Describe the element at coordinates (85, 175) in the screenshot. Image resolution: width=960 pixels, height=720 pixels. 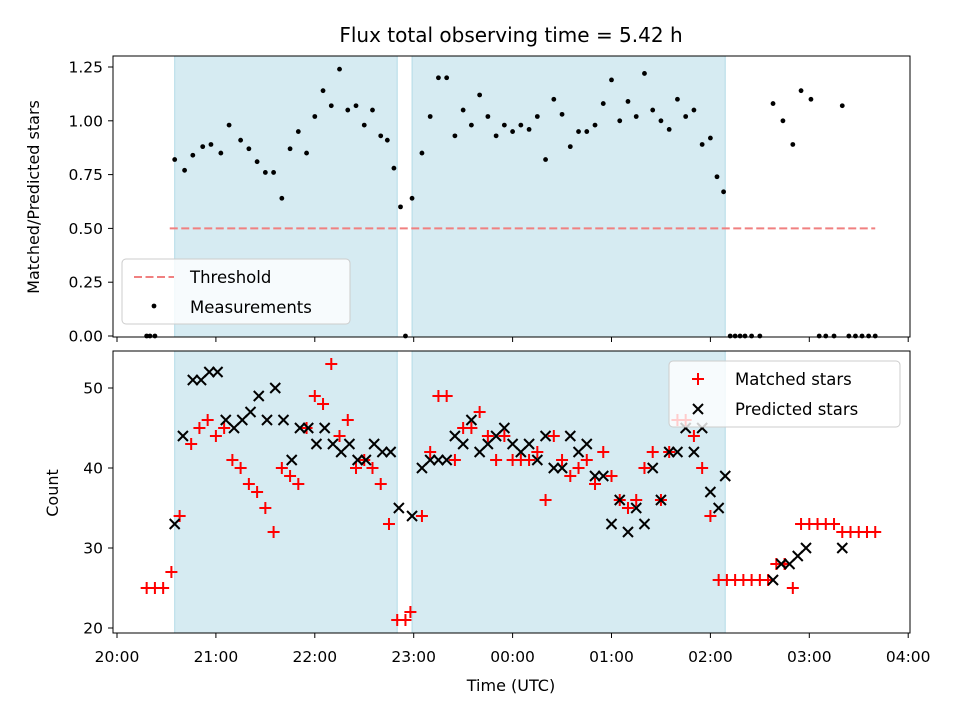
I see `top-ytick-label-3: 0.75` at that location.